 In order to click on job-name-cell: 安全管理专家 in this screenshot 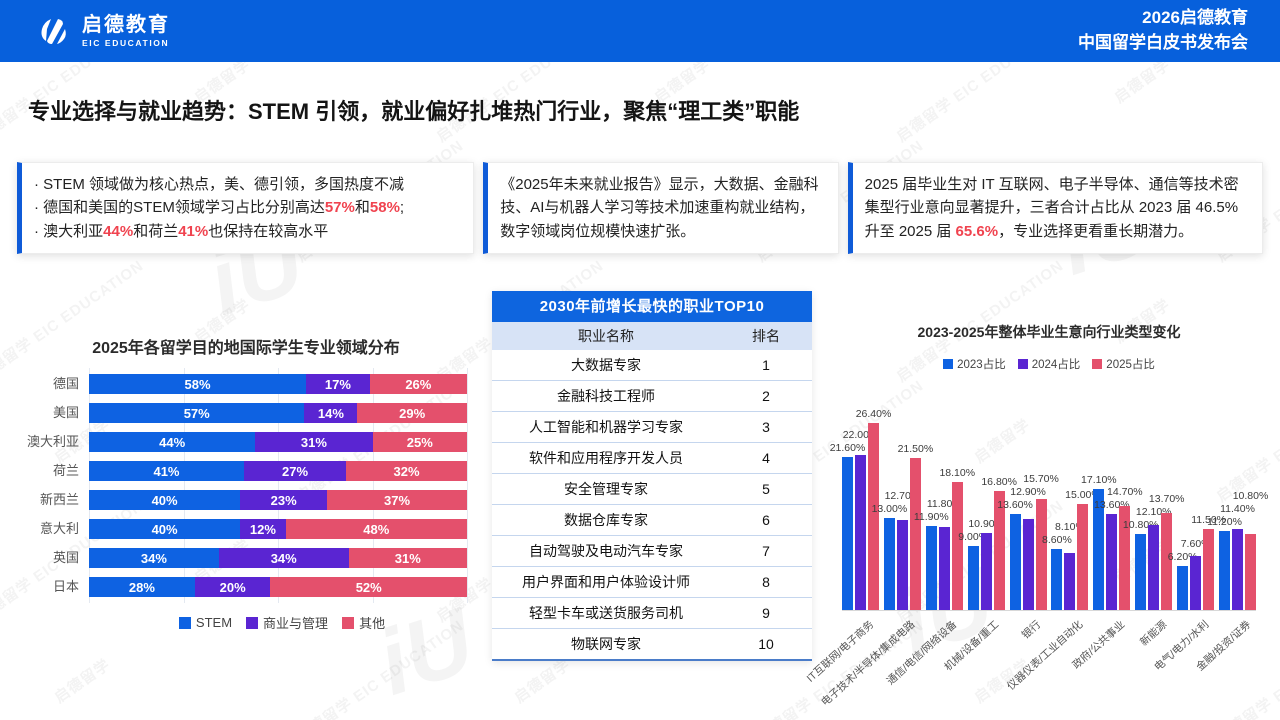, I will do `click(606, 489)`.